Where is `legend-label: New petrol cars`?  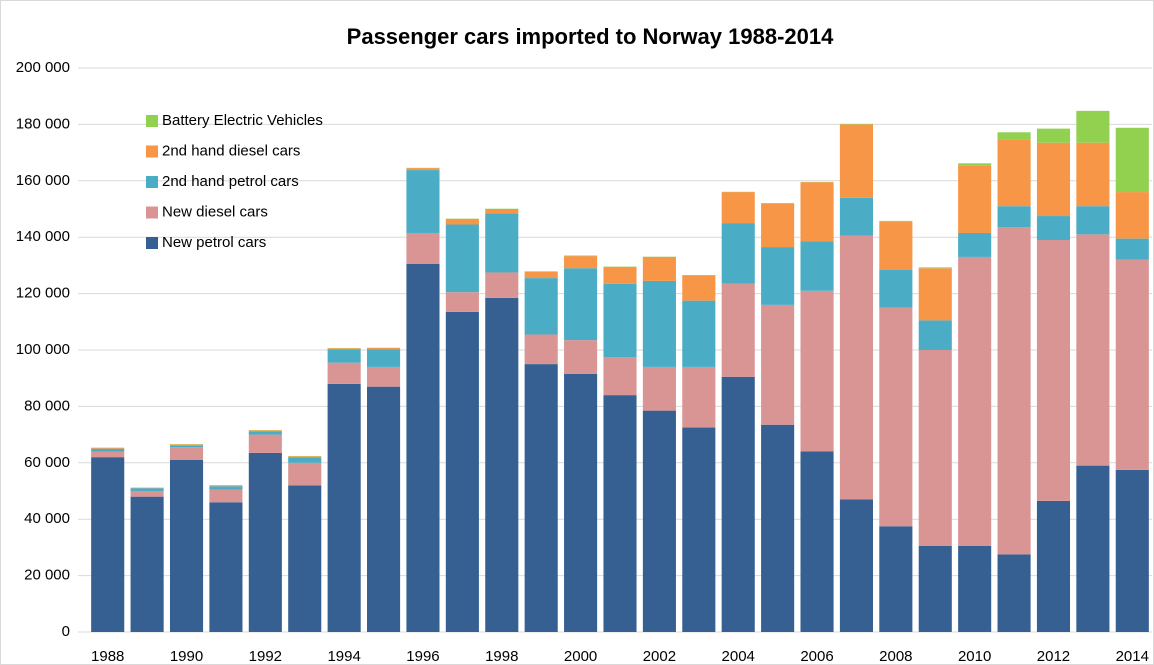
legend-label: New petrol cars is located at coordinates (214, 242).